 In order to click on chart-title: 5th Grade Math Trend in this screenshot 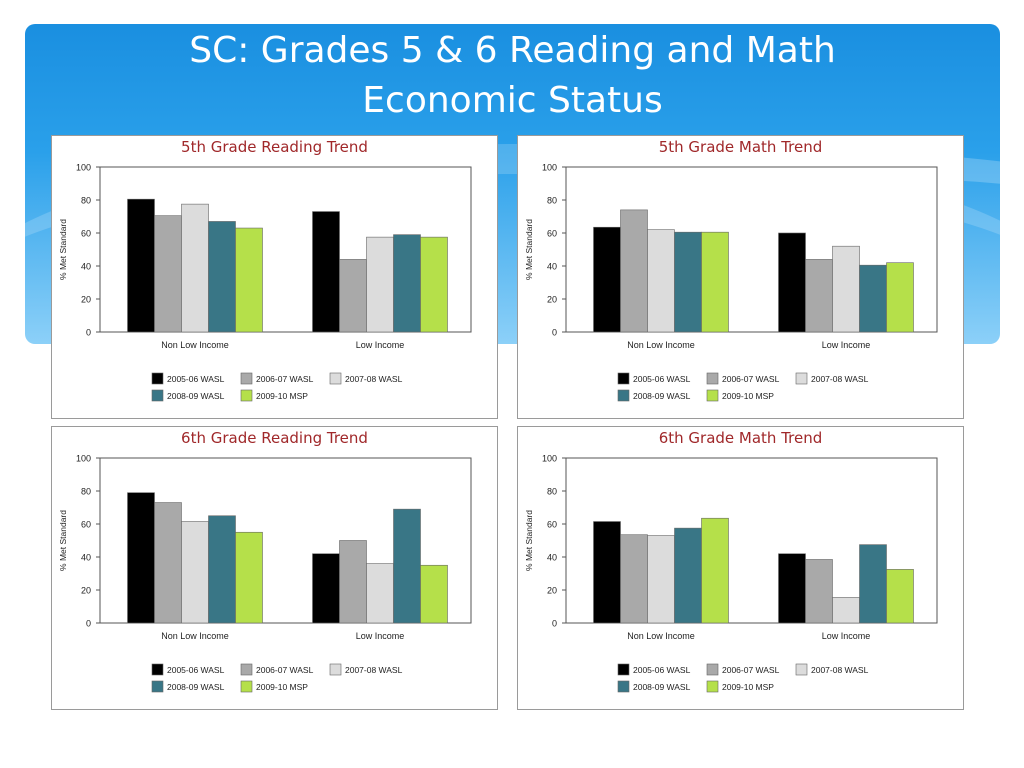, I will do `click(741, 147)`.